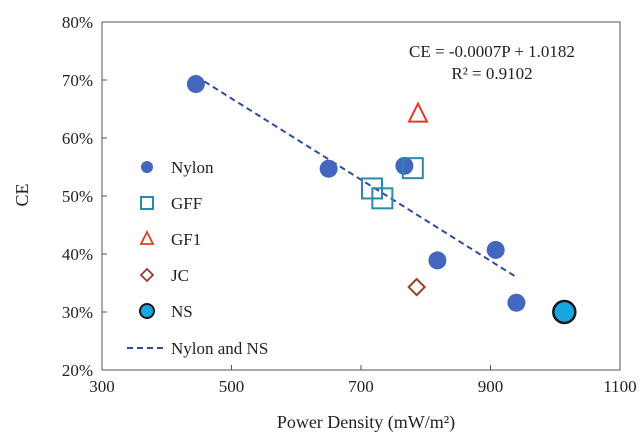 The width and height of the screenshot is (643, 435). What do you see at coordinates (186, 203) in the screenshot?
I see `legend-label-gff: GFF` at bounding box center [186, 203].